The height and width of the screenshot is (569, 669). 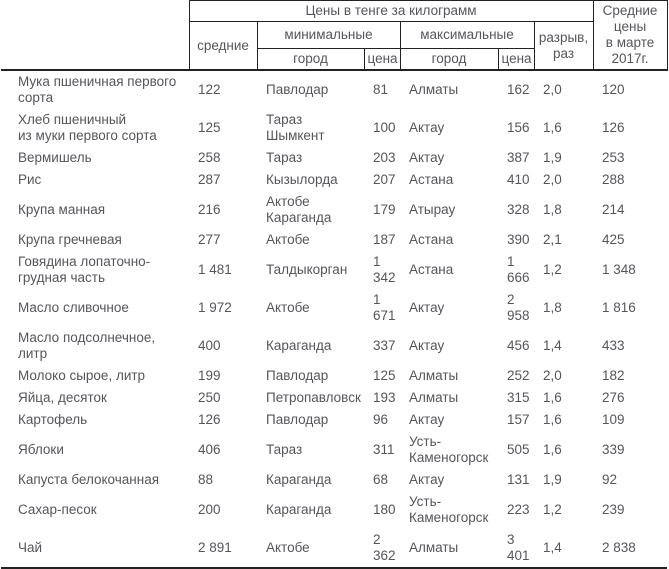 What do you see at coordinates (384, 449) in the screenshot?
I see `cell-min-price: 311` at bounding box center [384, 449].